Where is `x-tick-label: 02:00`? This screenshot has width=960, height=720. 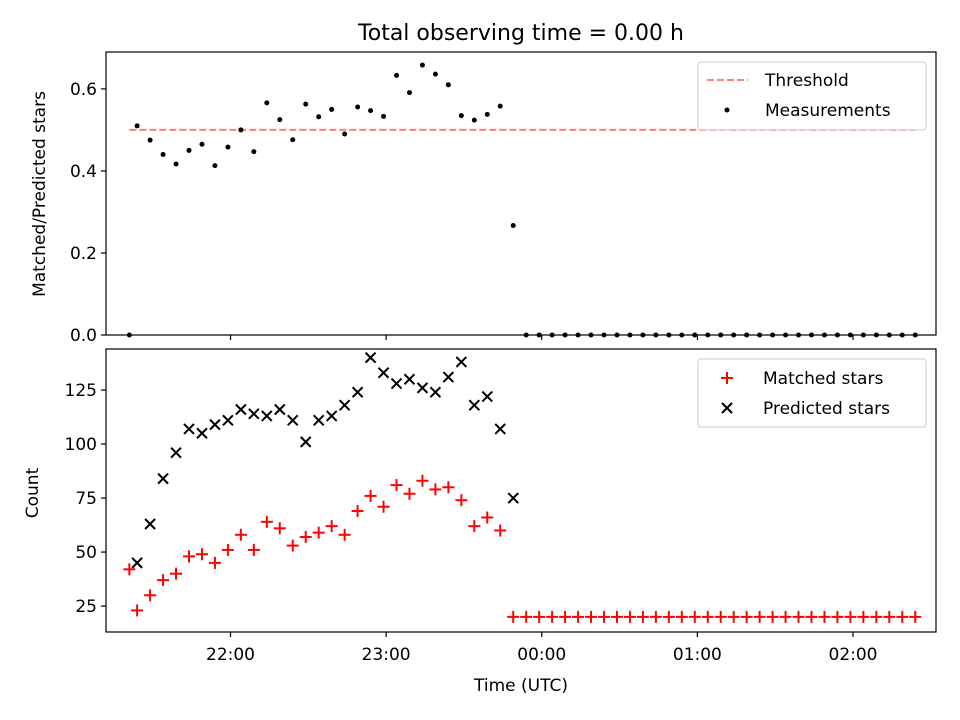
x-tick-label: 02:00 is located at coordinates (853, 655).